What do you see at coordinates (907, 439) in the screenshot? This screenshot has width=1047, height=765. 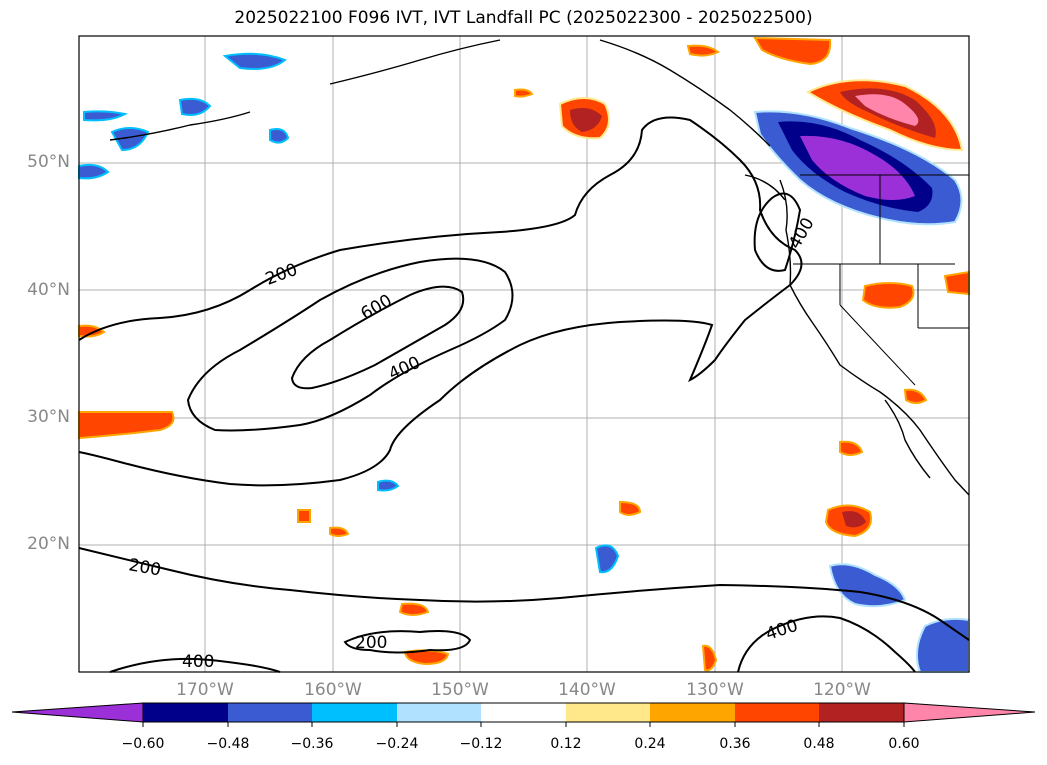 I see `baja-coast` at bounding box center [907, 439].